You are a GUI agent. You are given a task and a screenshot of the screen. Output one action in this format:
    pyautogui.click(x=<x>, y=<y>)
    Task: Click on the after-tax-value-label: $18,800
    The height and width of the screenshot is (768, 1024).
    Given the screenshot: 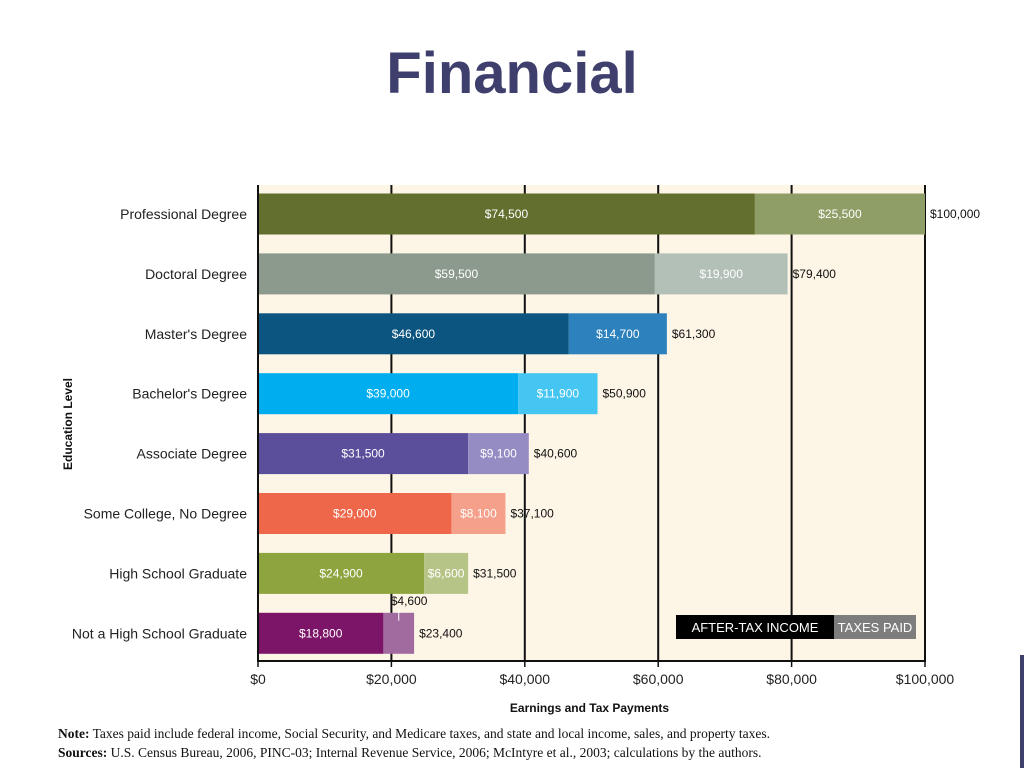 What is the action you would take?
    pyautogui.click(x=321, y=633)
    